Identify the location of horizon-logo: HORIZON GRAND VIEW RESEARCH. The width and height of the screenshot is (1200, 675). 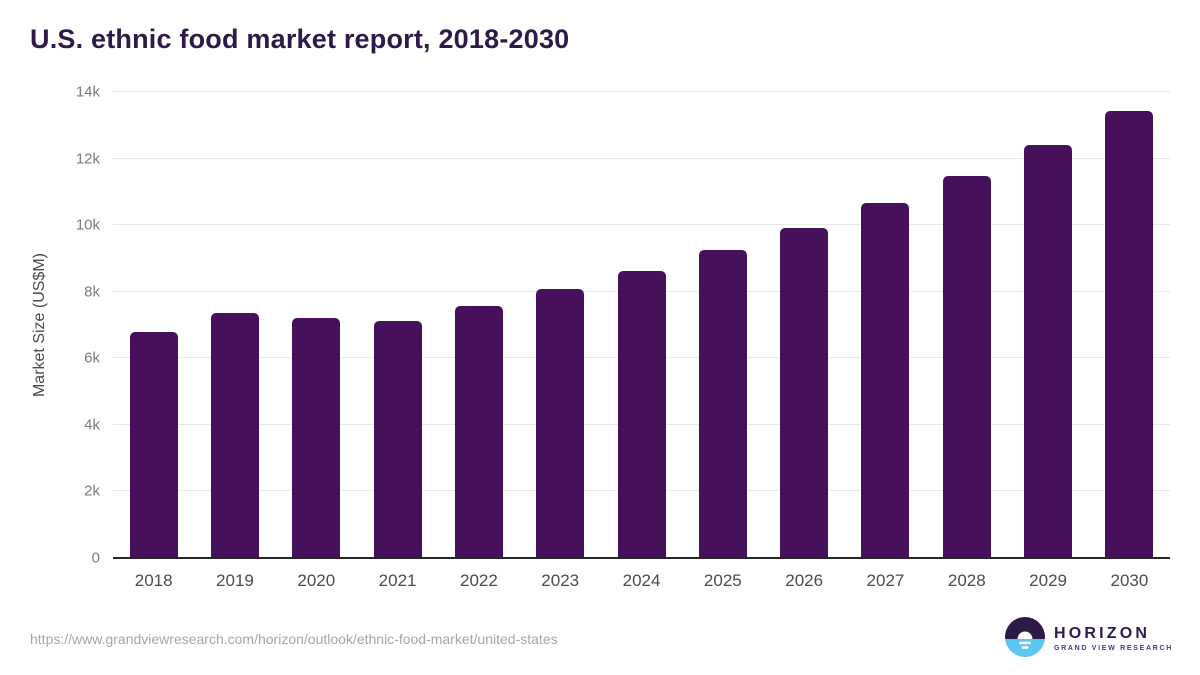
(1088, 639).